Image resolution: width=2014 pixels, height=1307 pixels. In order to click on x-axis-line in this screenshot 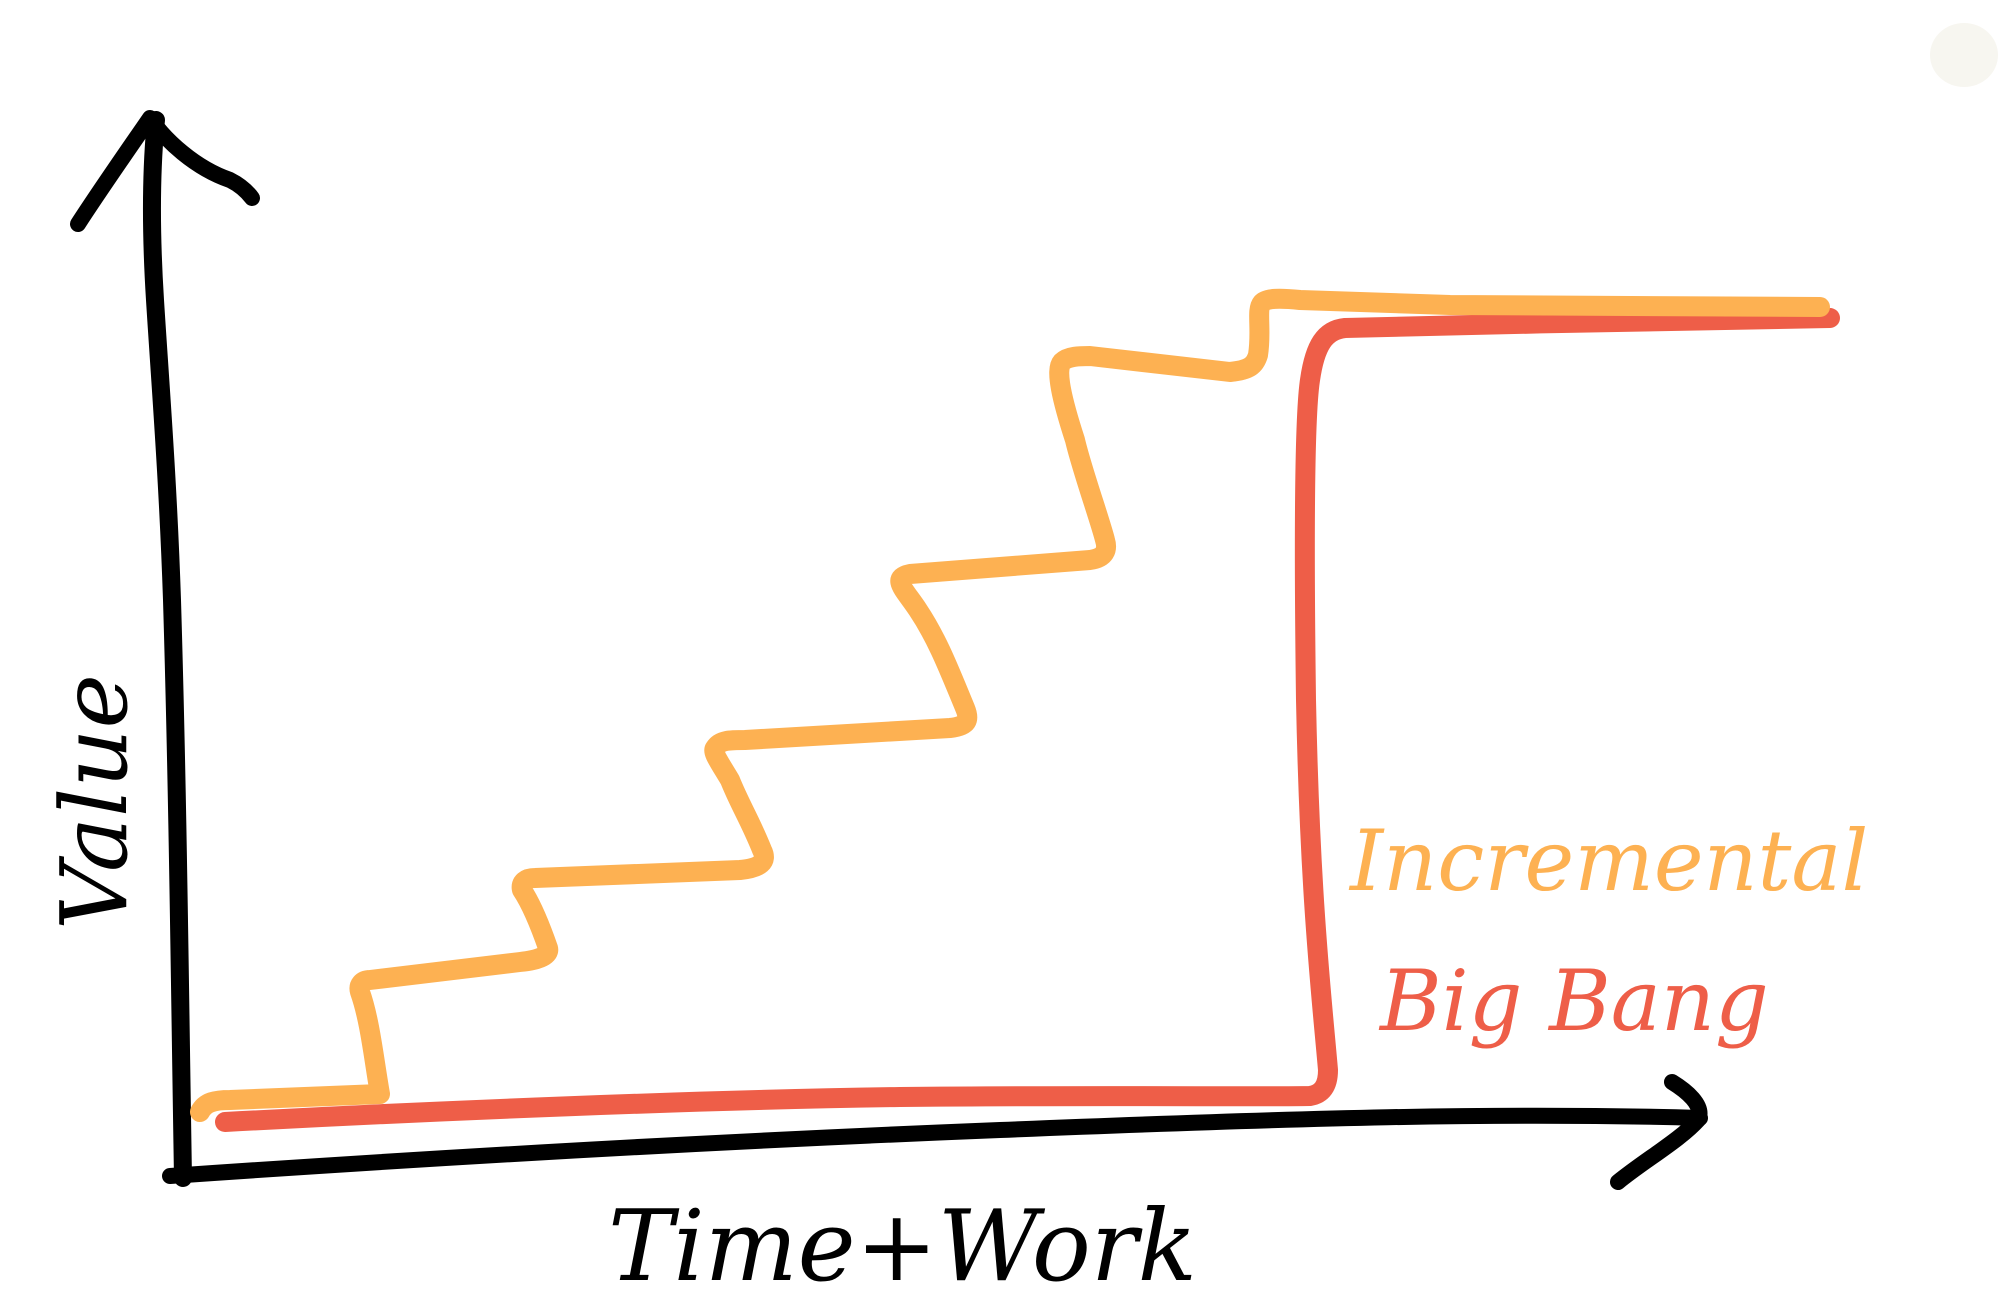, I will do `click(935, 1145)`.